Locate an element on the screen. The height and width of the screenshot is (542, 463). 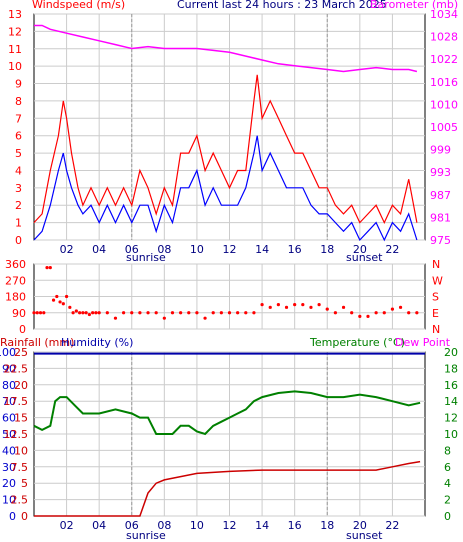
series-rainfall is located at coordinates (227, 488).